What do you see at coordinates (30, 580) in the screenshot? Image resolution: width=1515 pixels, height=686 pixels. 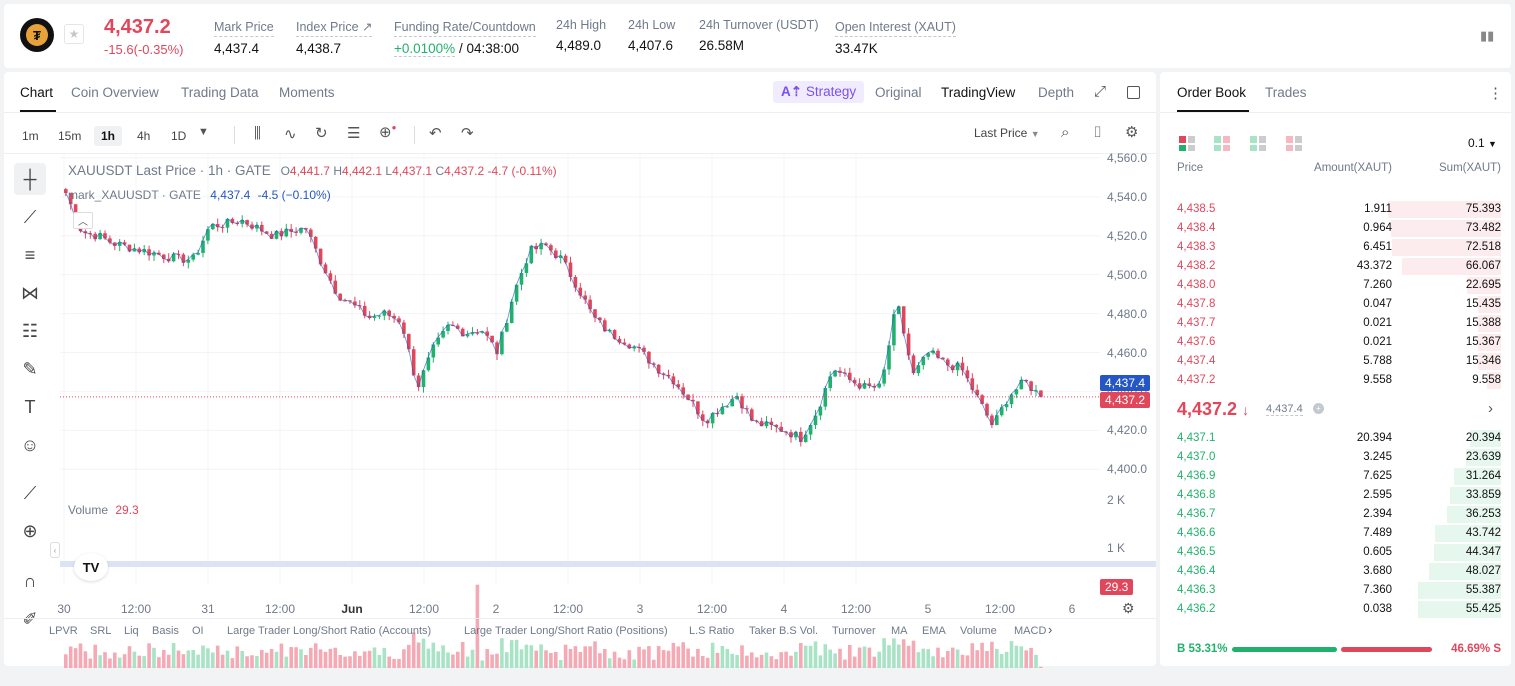 I see `magnet-tool-icon: ∩` at bounding box center [30, 580].